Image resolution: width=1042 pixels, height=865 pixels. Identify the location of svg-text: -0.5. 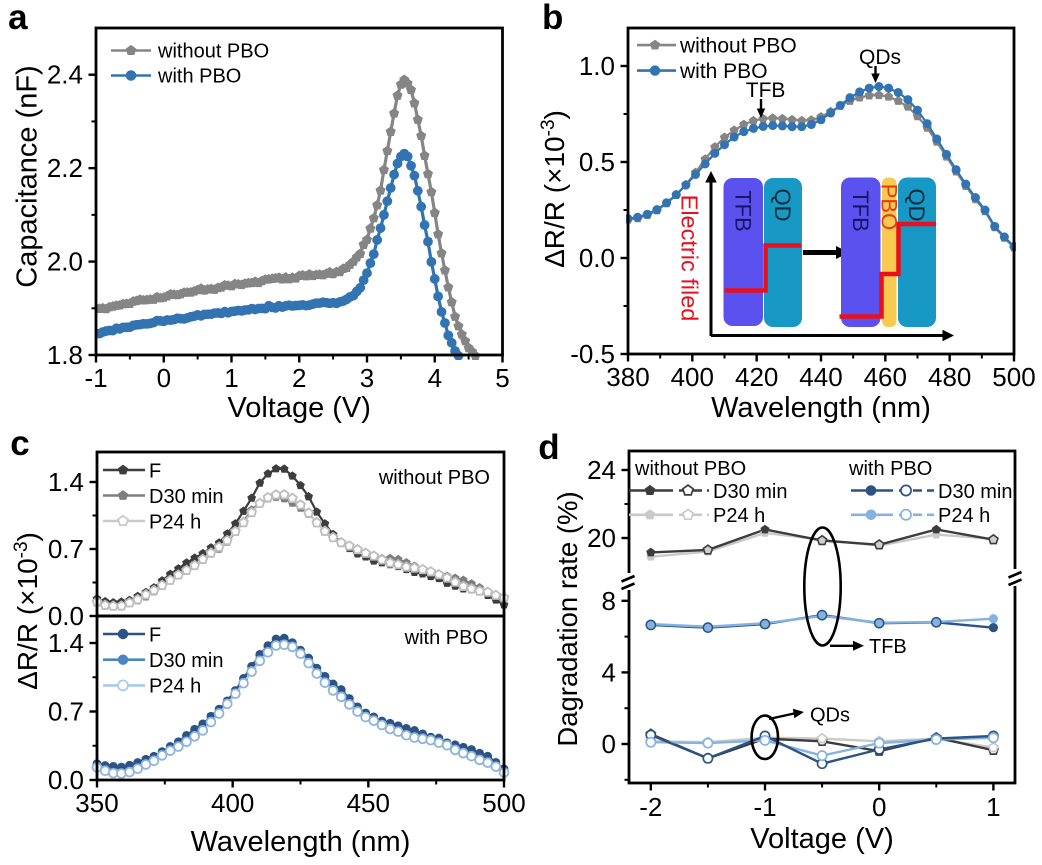
(592, 354).